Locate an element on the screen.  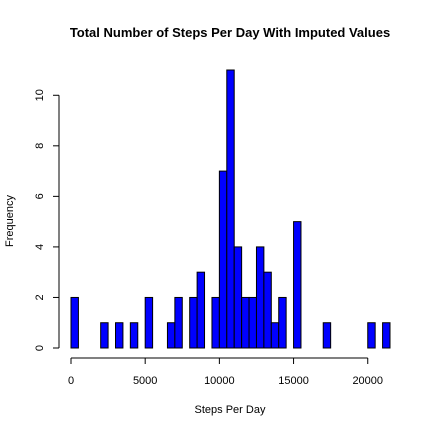
x-tick-label: 10000 is located at coordinates (219, 381).